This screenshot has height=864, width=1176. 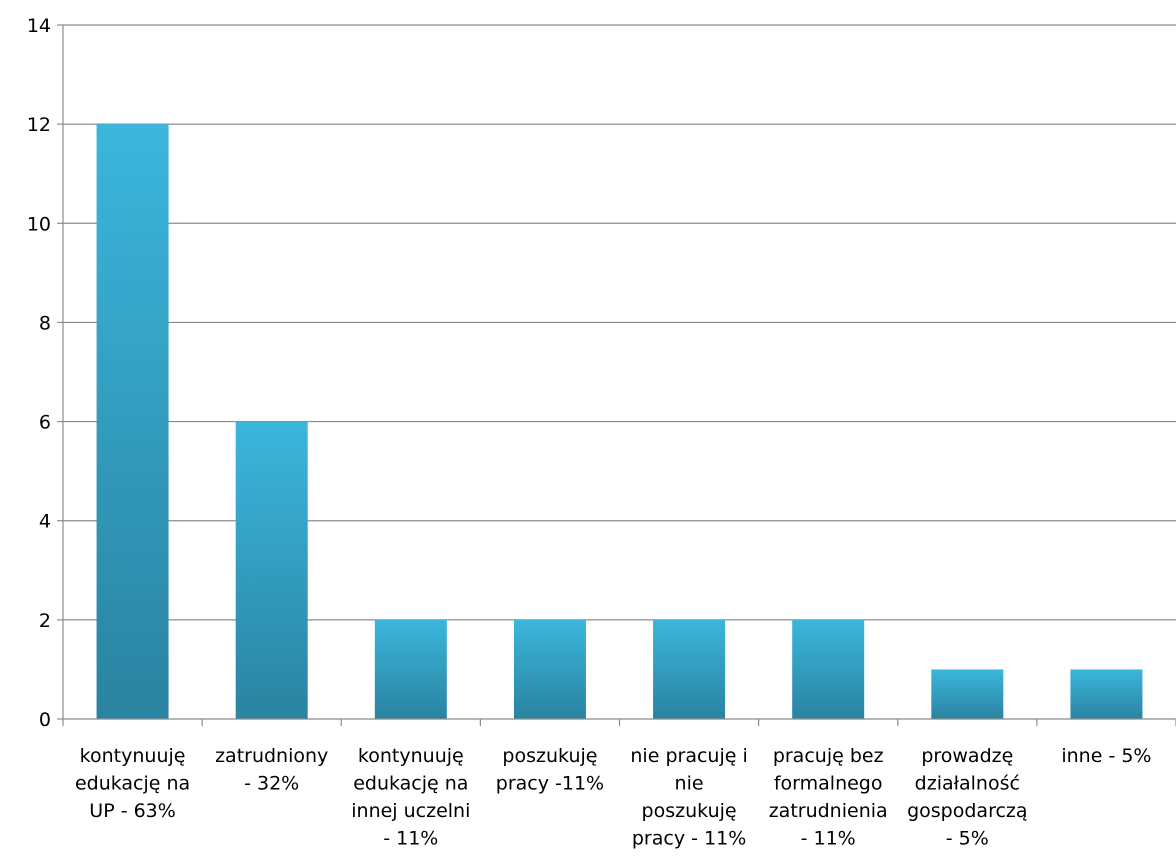 What do you see at coordinates (45, 522) in the screenshot?
I see `y-tick-label: 4` at bounding box center [45, 522].